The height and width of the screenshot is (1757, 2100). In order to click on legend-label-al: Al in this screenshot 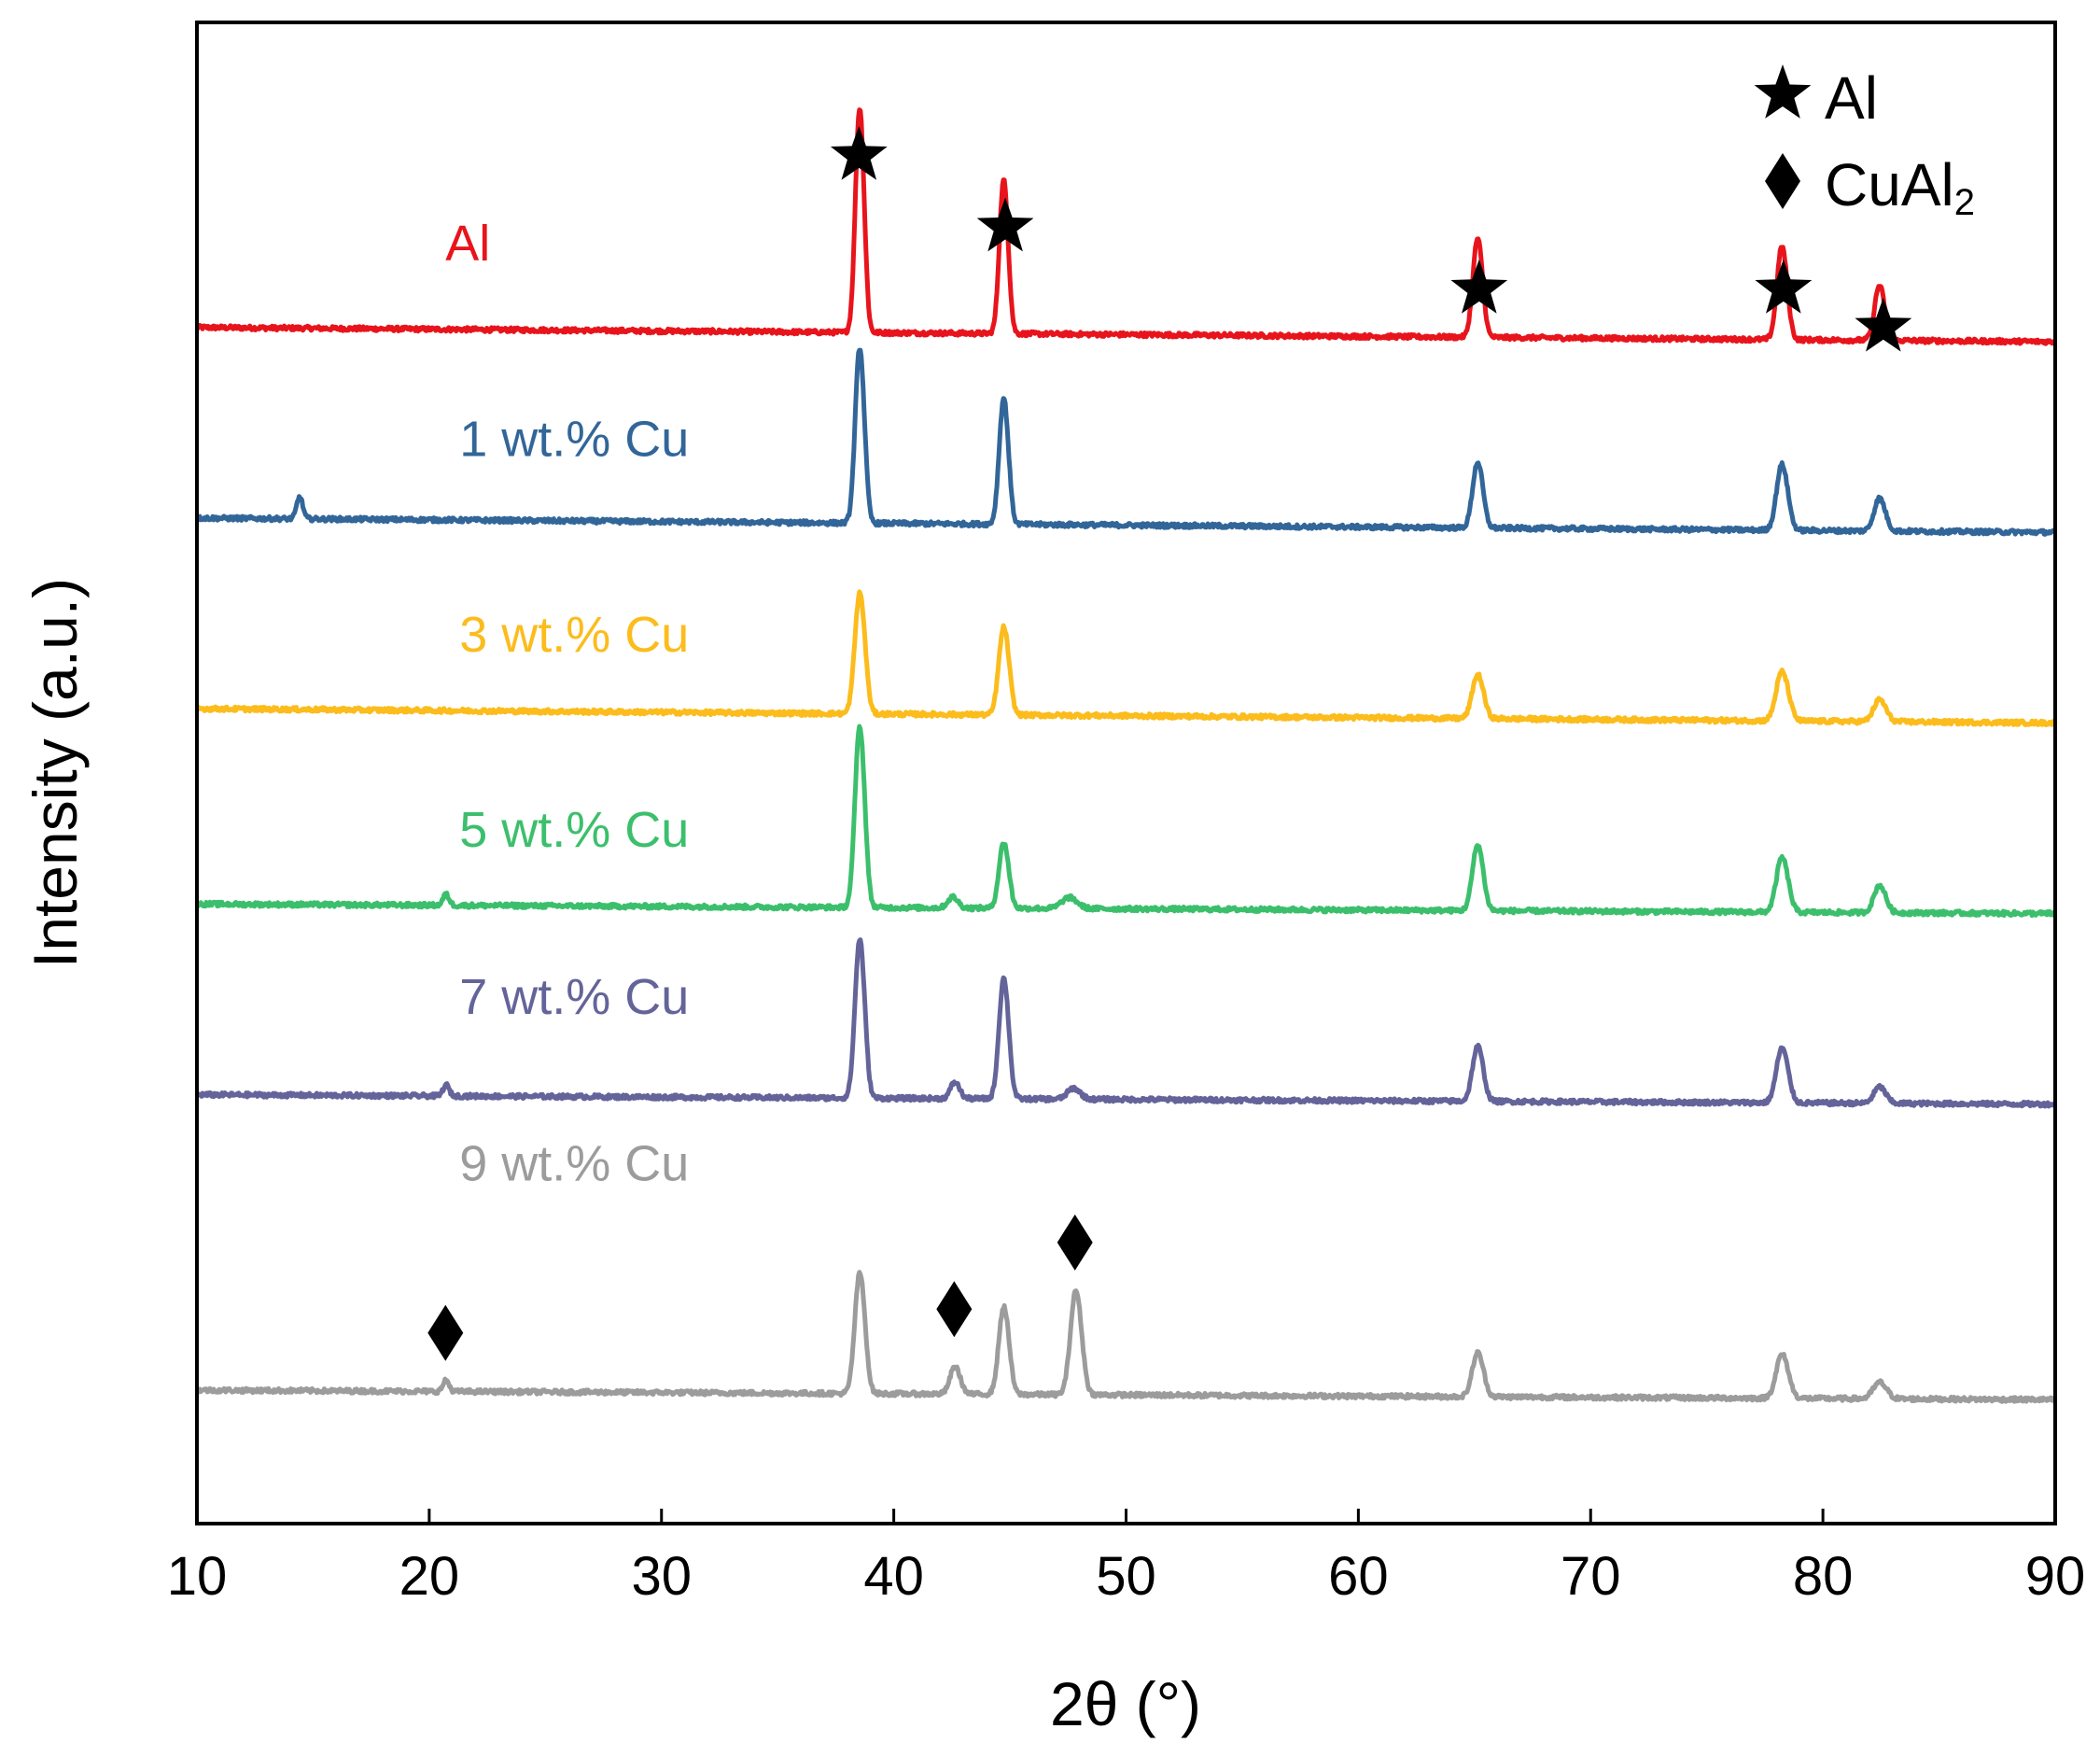, I will do `click(1851, 98)`.